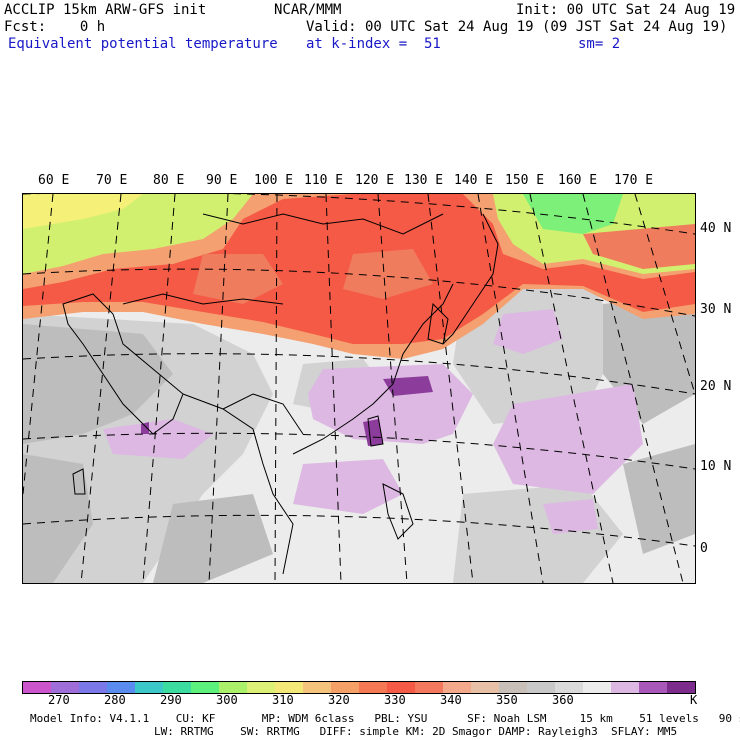 This screenshot has height=740, width=740. I want to click on lon-label: 160 E, so click(578, 180).